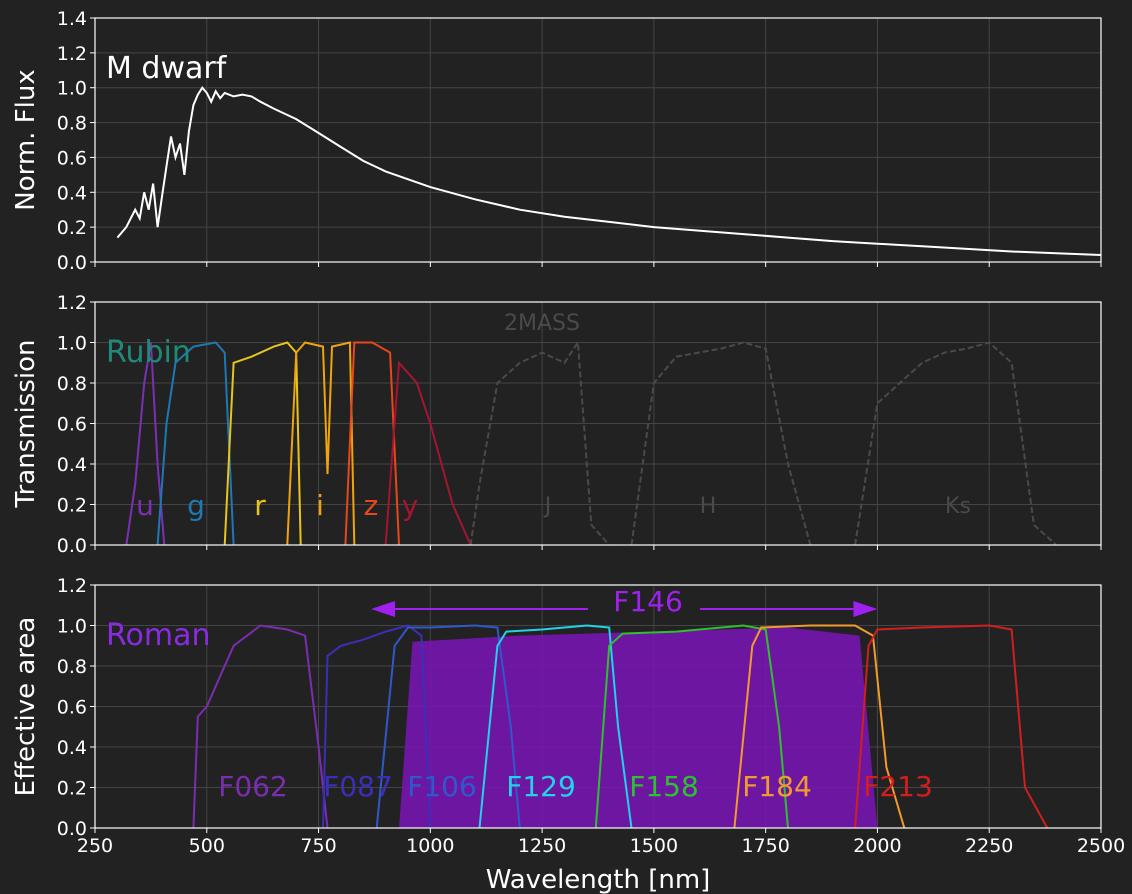 This screenshot has width=1132, height=894. I want to click on series-line-u, so click(145, 444).